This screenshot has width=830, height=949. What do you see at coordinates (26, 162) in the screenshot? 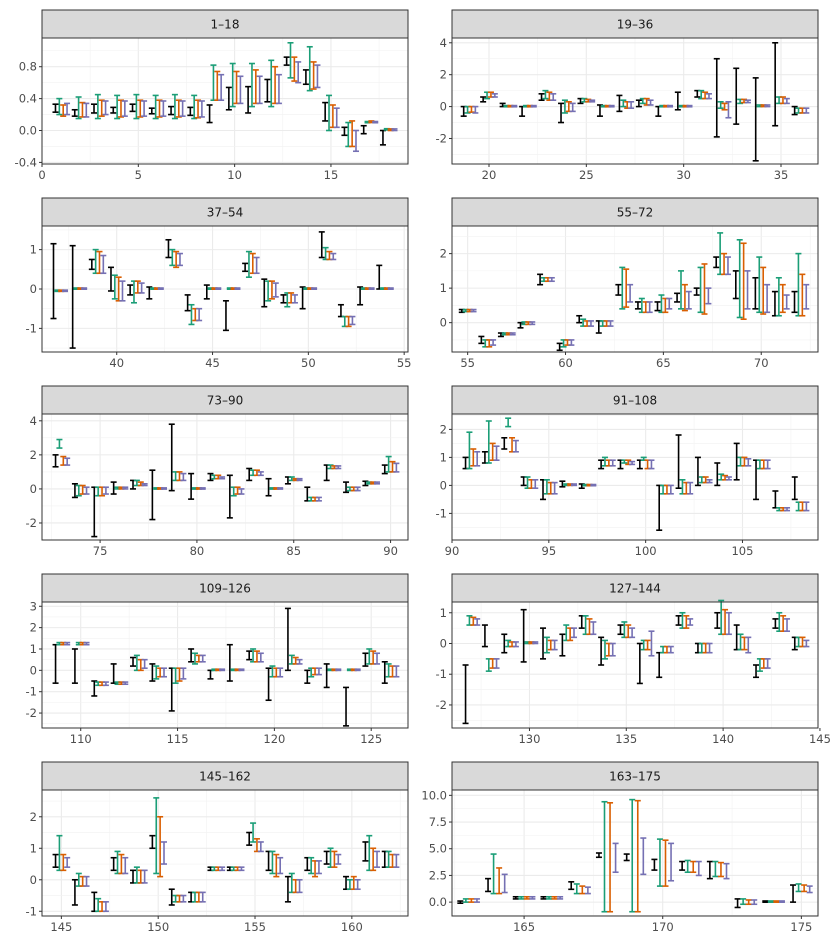
I see `y-tick-label: -0.4` at bounding box center [26, 162].